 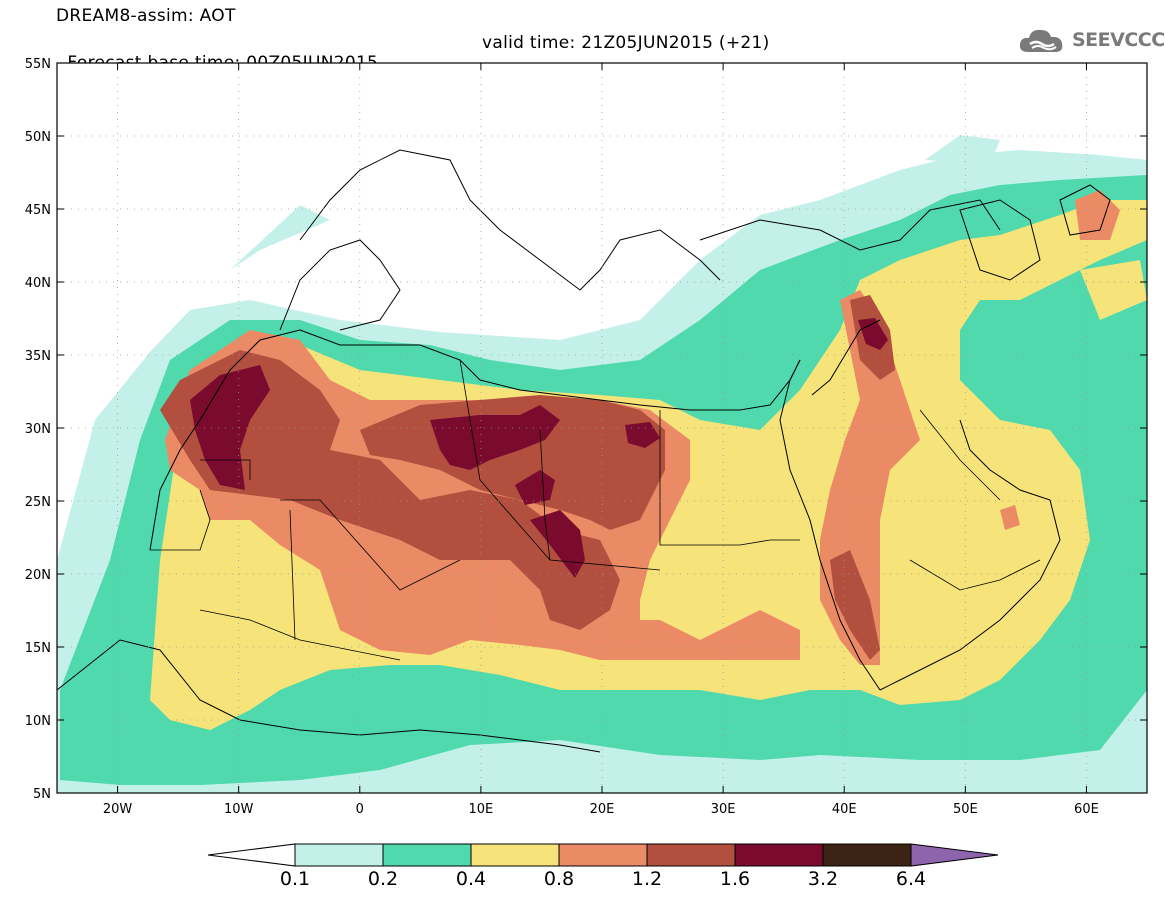 What do you see at coordinates (954, 855) in the screenshot?
I see `colorbar-over-arrow` at bounding box center [954, 855].